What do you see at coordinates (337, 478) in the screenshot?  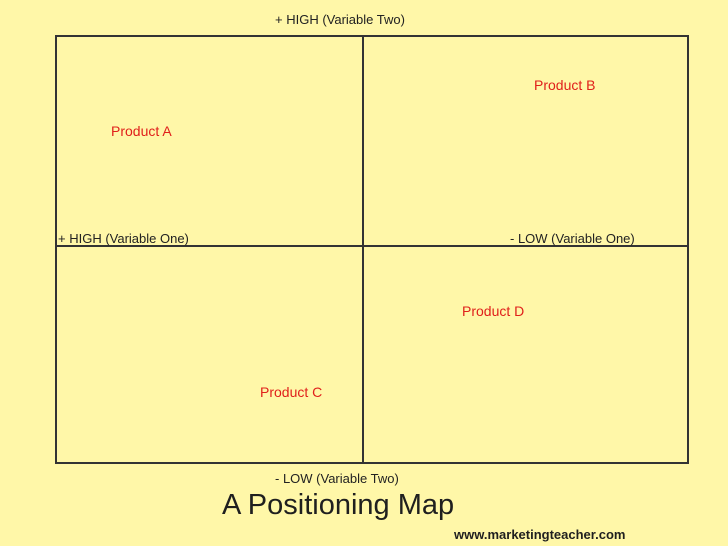 I see `axis-bottom-label: - LOW (Variable Two)` at bounding box center [337, 478].